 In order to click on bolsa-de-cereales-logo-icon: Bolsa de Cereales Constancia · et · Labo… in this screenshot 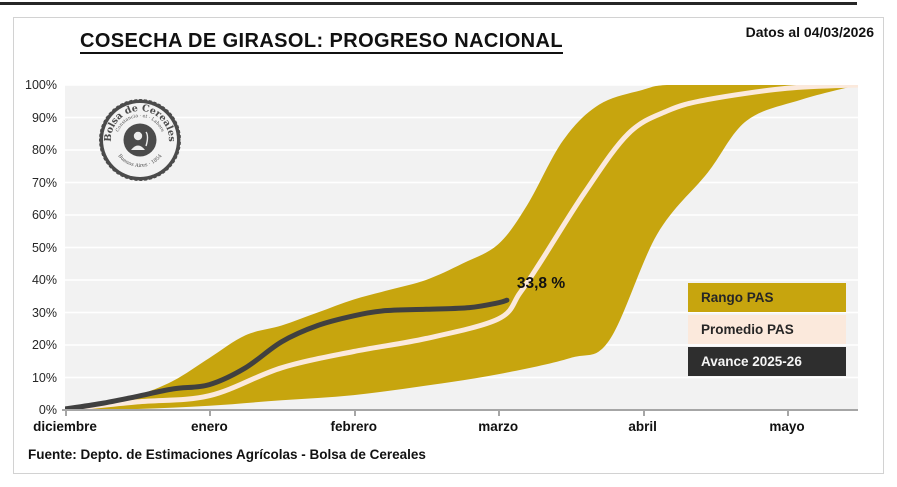, I will do `click(140, 140)`.